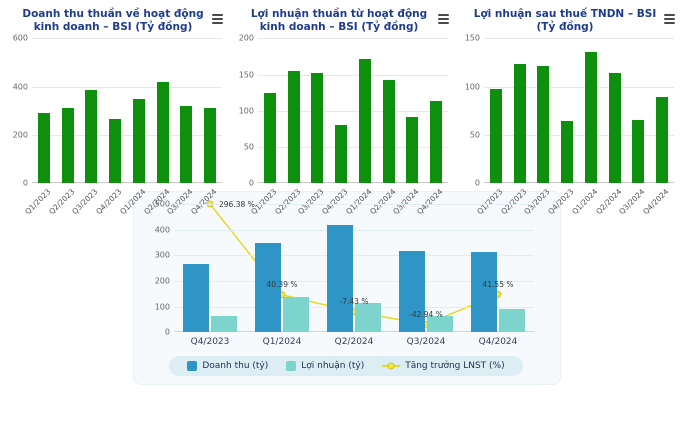  I want to click on y-axis-label: 150, so click(246, 74).